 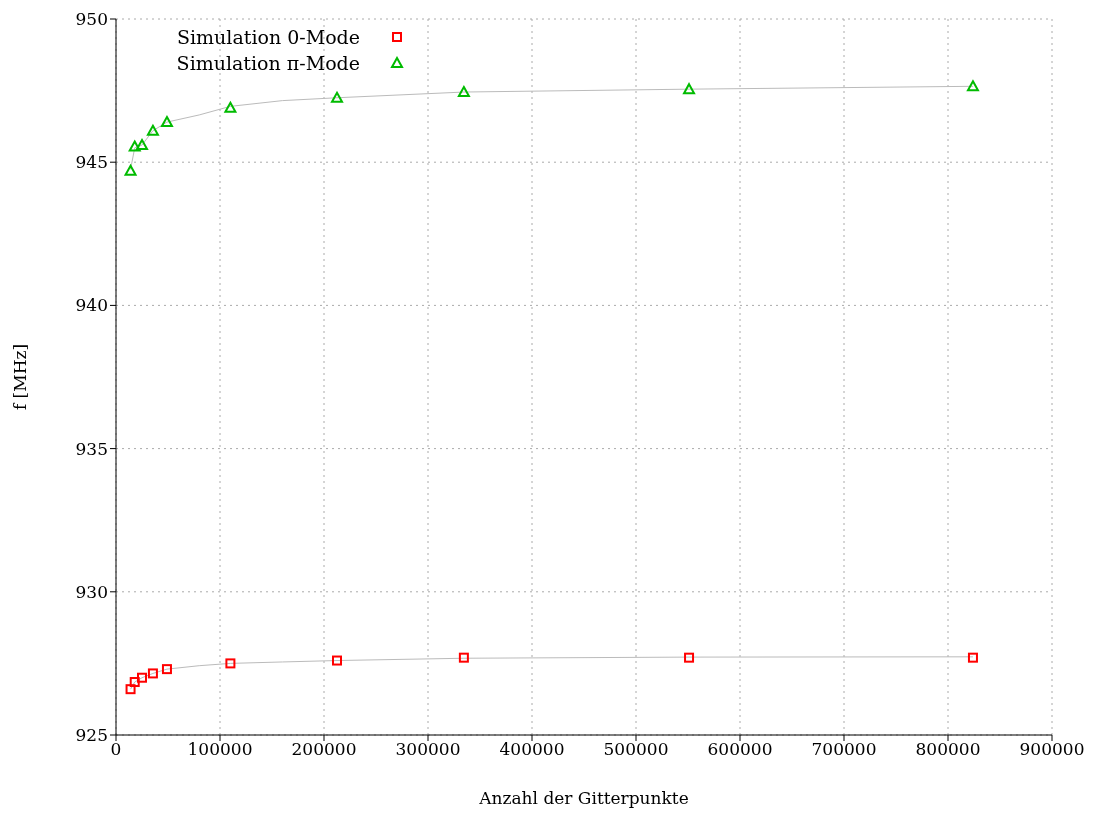 What do you see at coordinates (267, 63) in the screenshot?
I see `legend-label: Simulation π-Mode` at bounding box center [267, 63].